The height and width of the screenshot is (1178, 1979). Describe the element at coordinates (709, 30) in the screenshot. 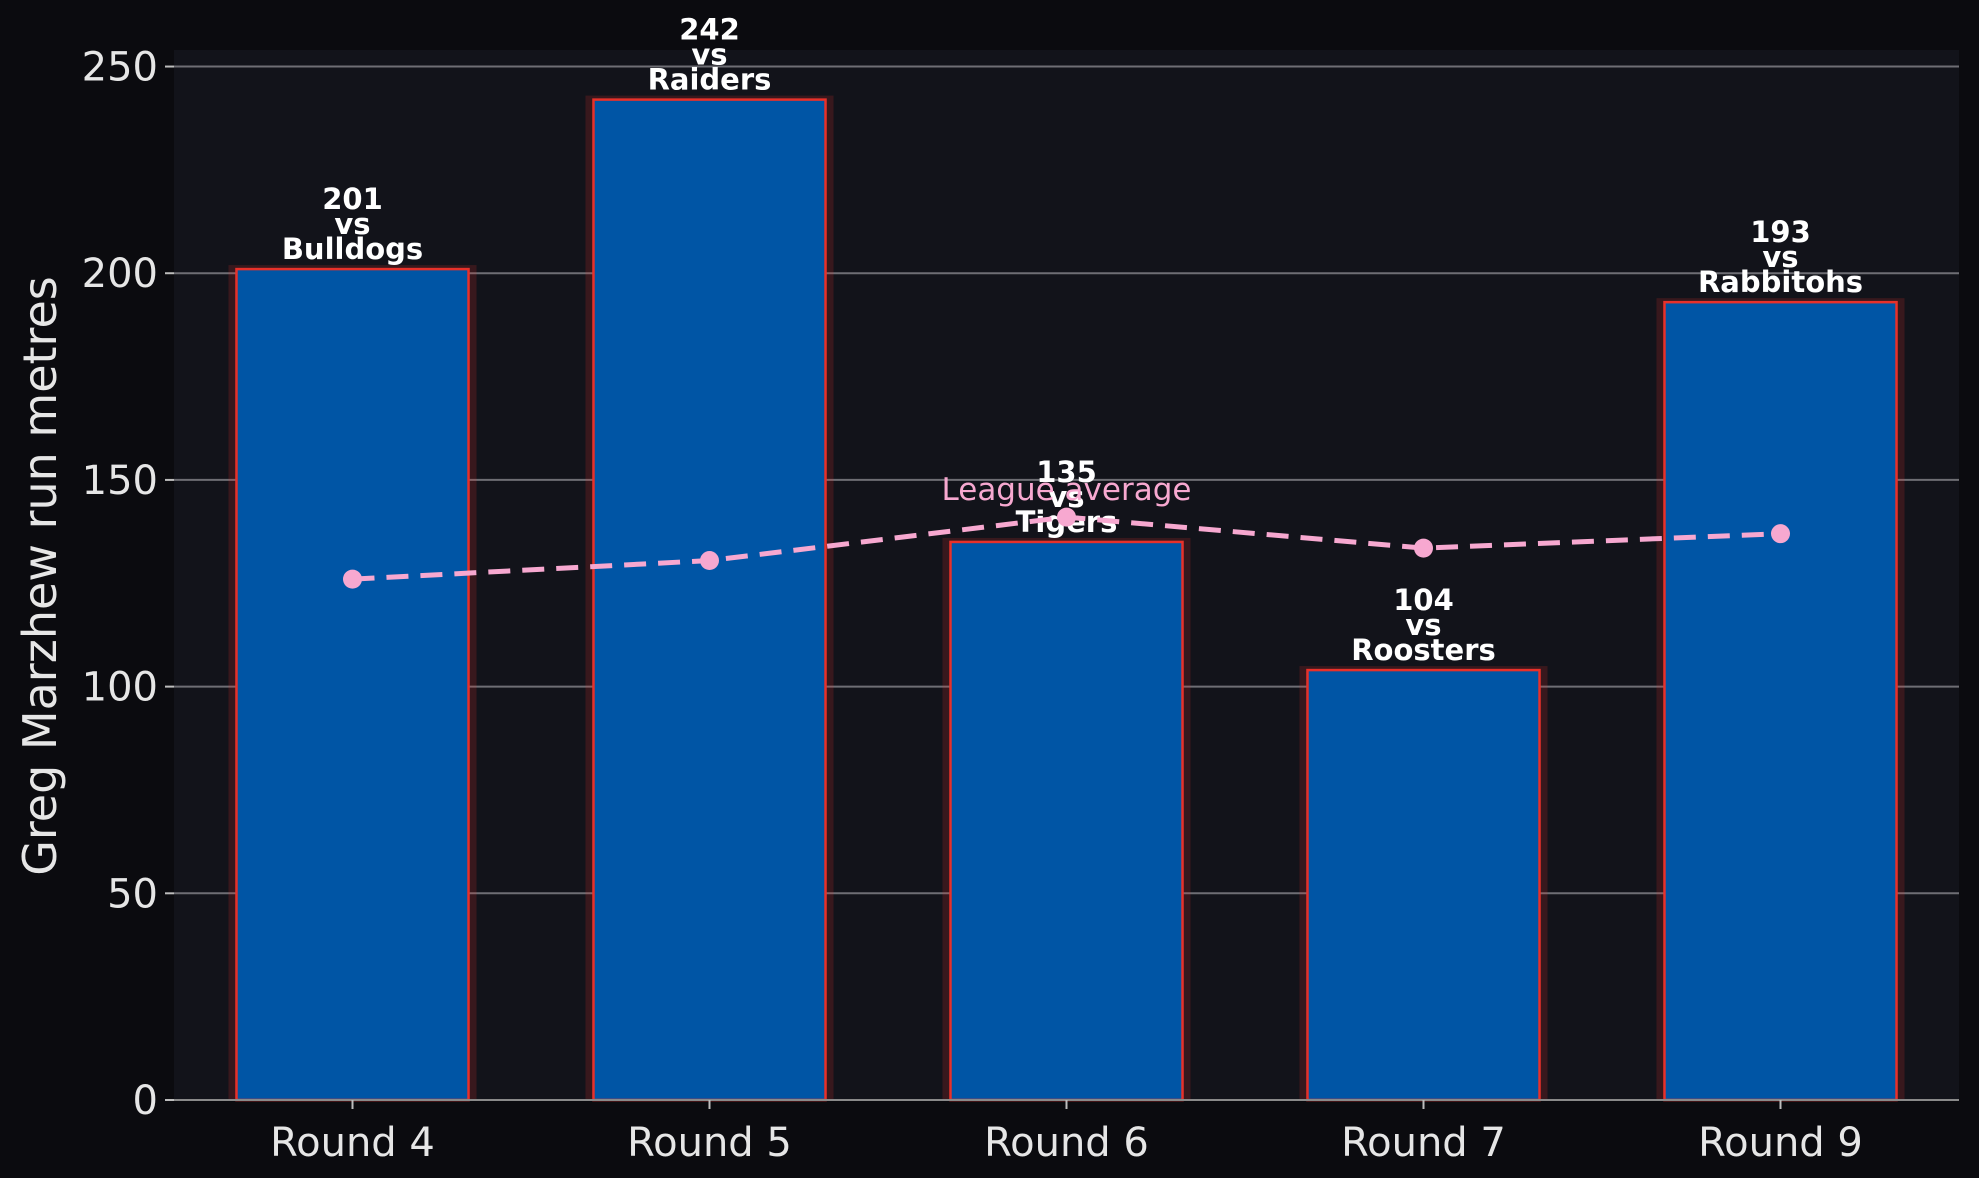

I see `bar-value-label: 242` at that location.